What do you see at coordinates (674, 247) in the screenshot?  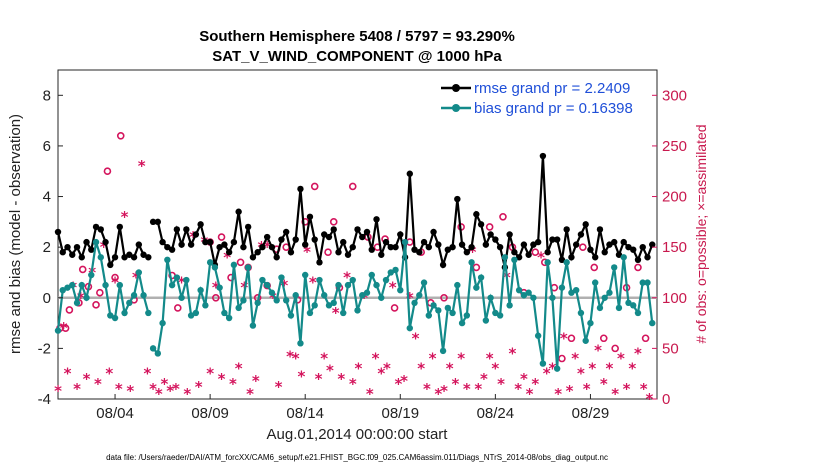 I see `y-tick-label-right: 150` at bounding box center [674, 247].